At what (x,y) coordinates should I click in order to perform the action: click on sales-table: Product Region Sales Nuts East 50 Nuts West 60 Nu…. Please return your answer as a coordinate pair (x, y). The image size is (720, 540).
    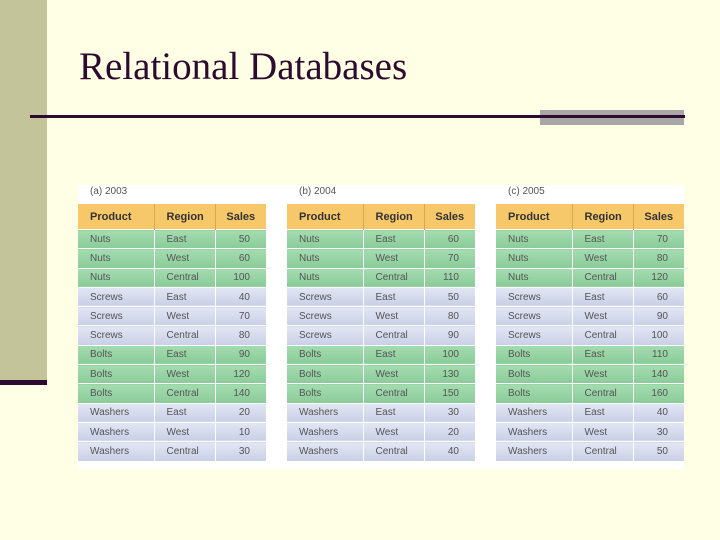
    Looking at the image, I should click on (172, 332).